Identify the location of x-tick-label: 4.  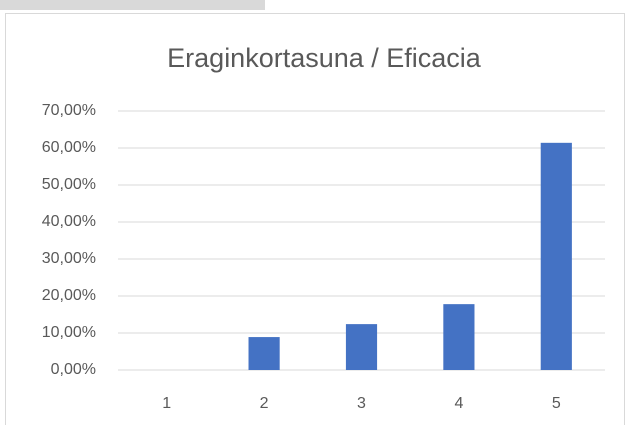
(458, 403).